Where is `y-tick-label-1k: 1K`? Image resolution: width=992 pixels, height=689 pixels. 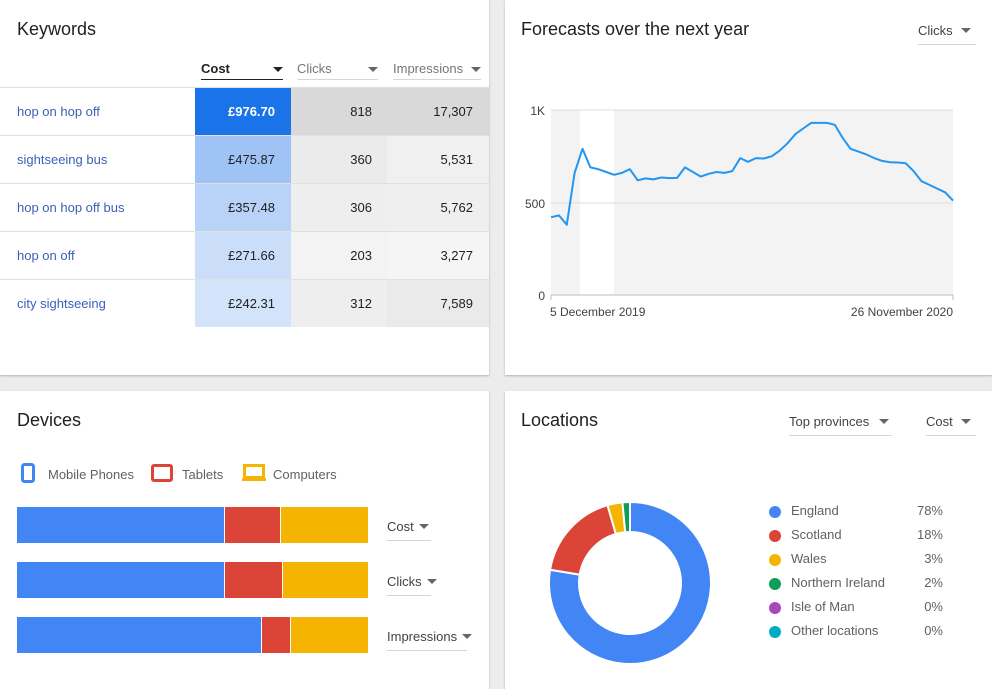 y-tick-label-1k: 1K is located at coordinates (537, 111).